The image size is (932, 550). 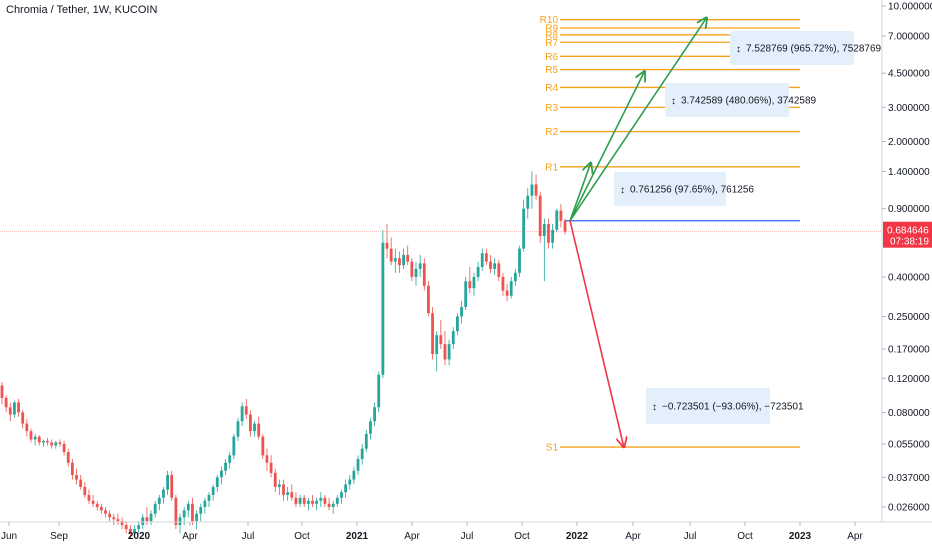 What do you see at coordinates (909, 37) in the screenshot?
I see `y-tick-label: 7.000000` at bounding box center [909, 37].